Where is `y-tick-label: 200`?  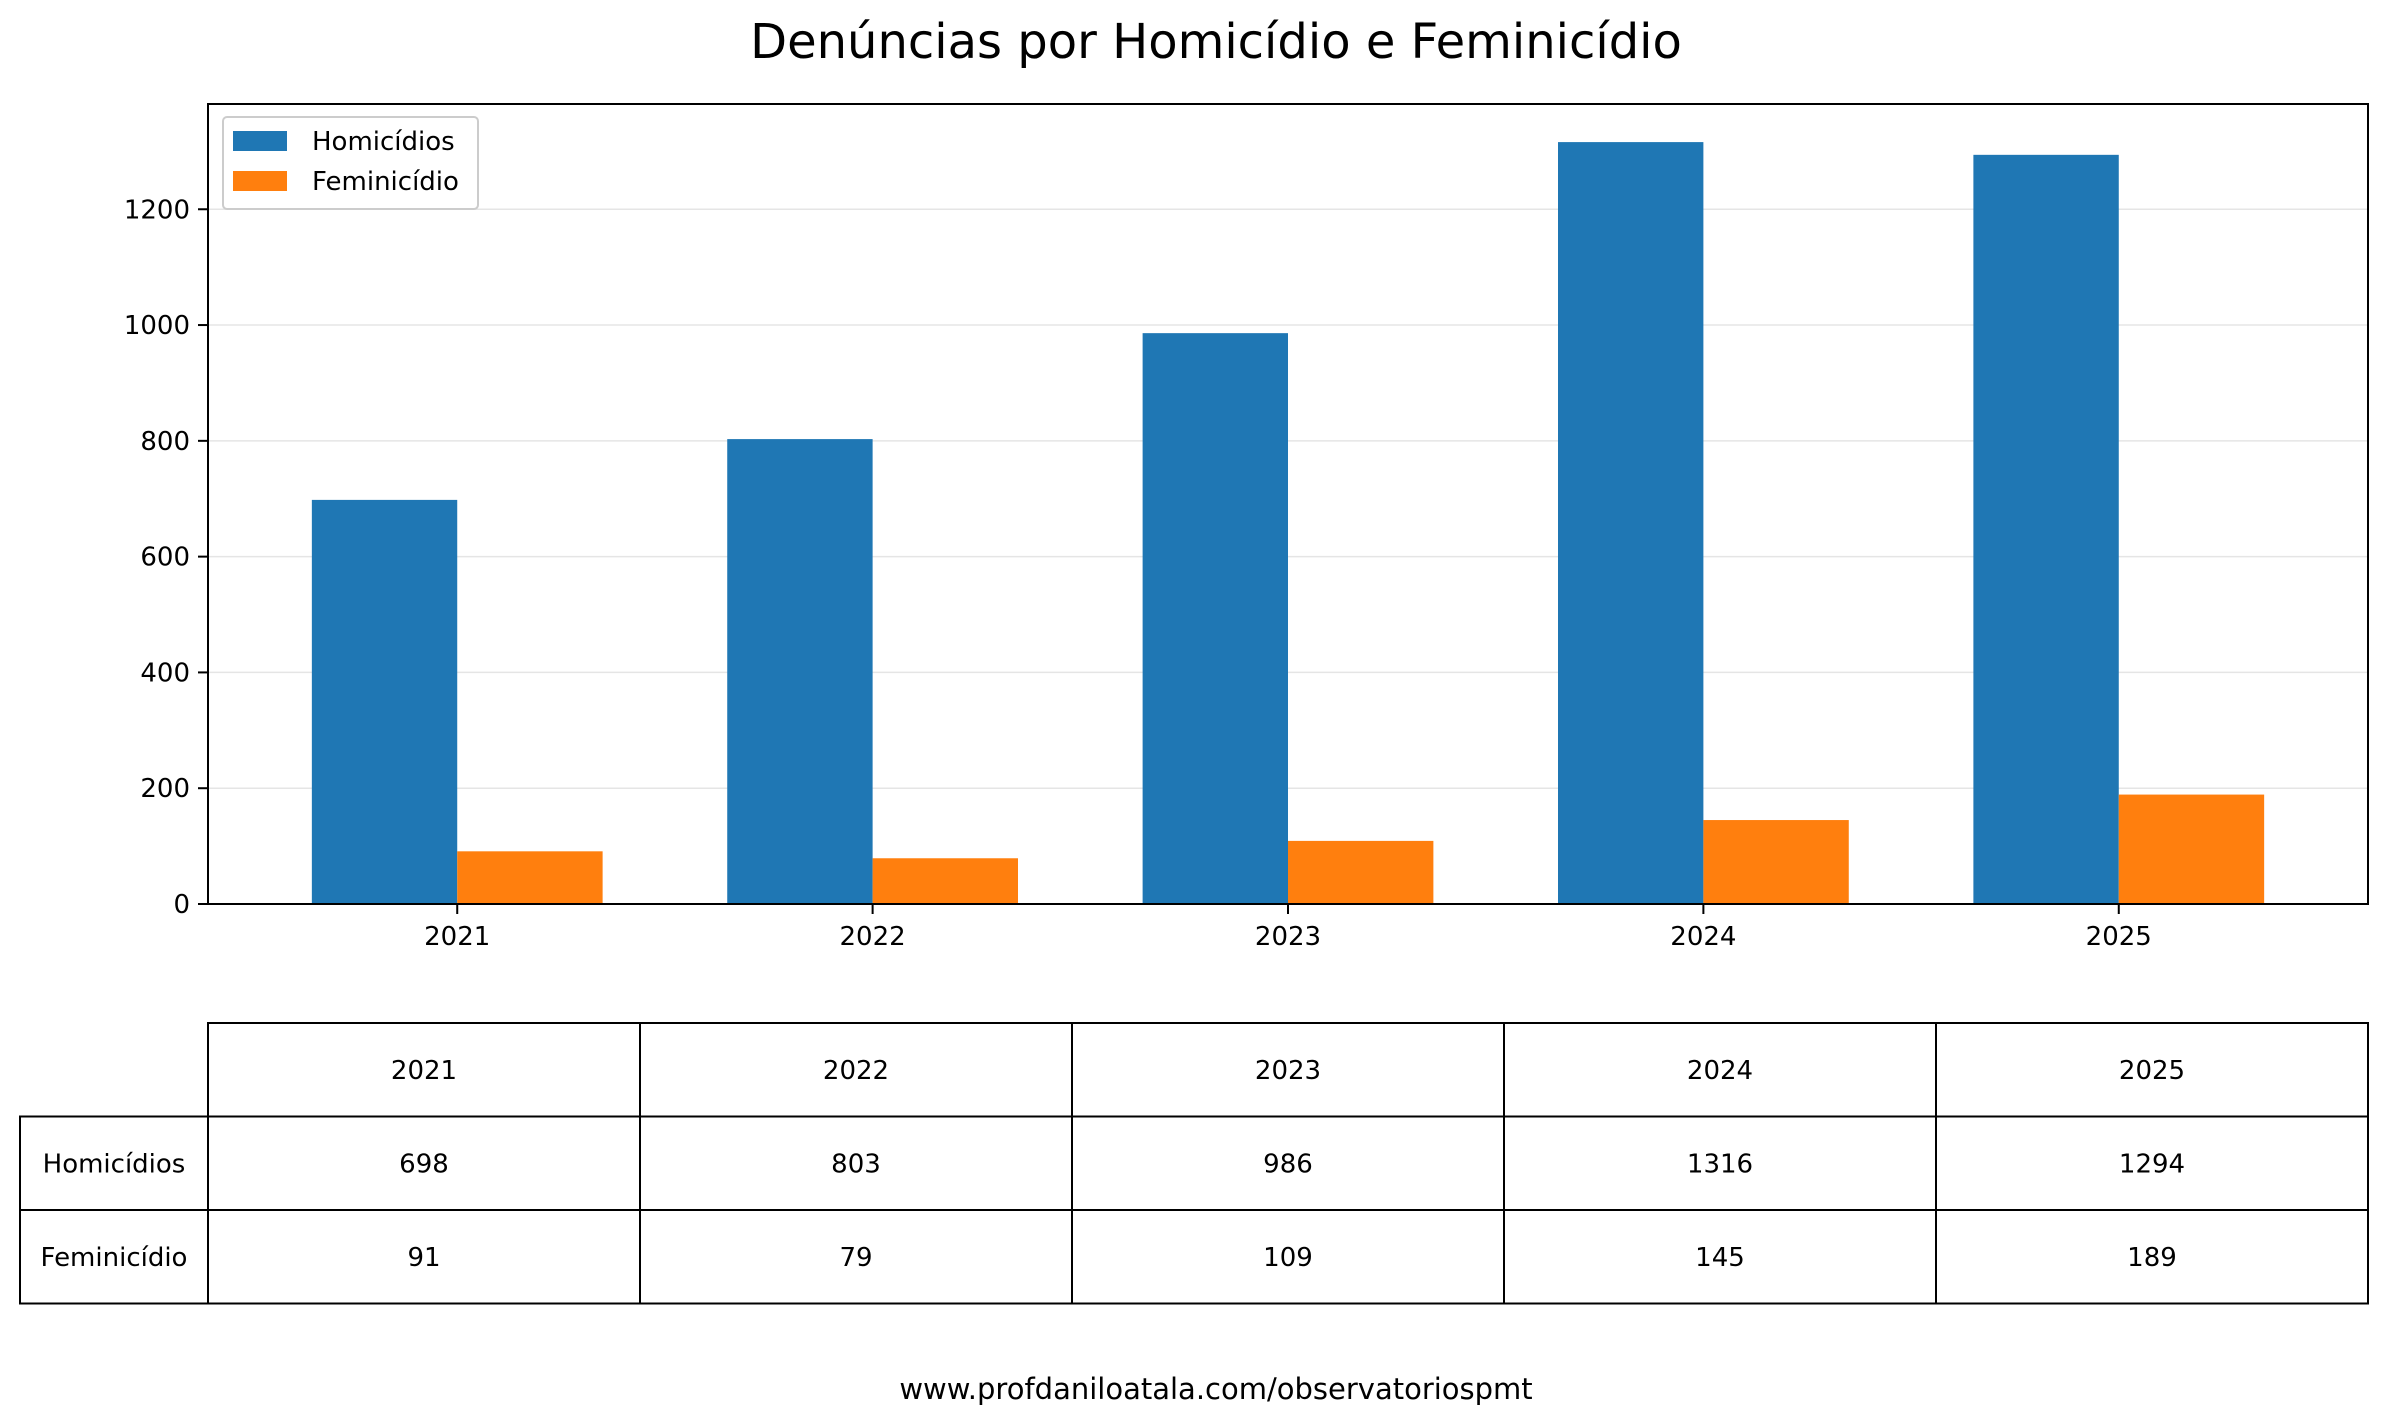 y-tick-label: 200 is located at coordinates (165, 789).